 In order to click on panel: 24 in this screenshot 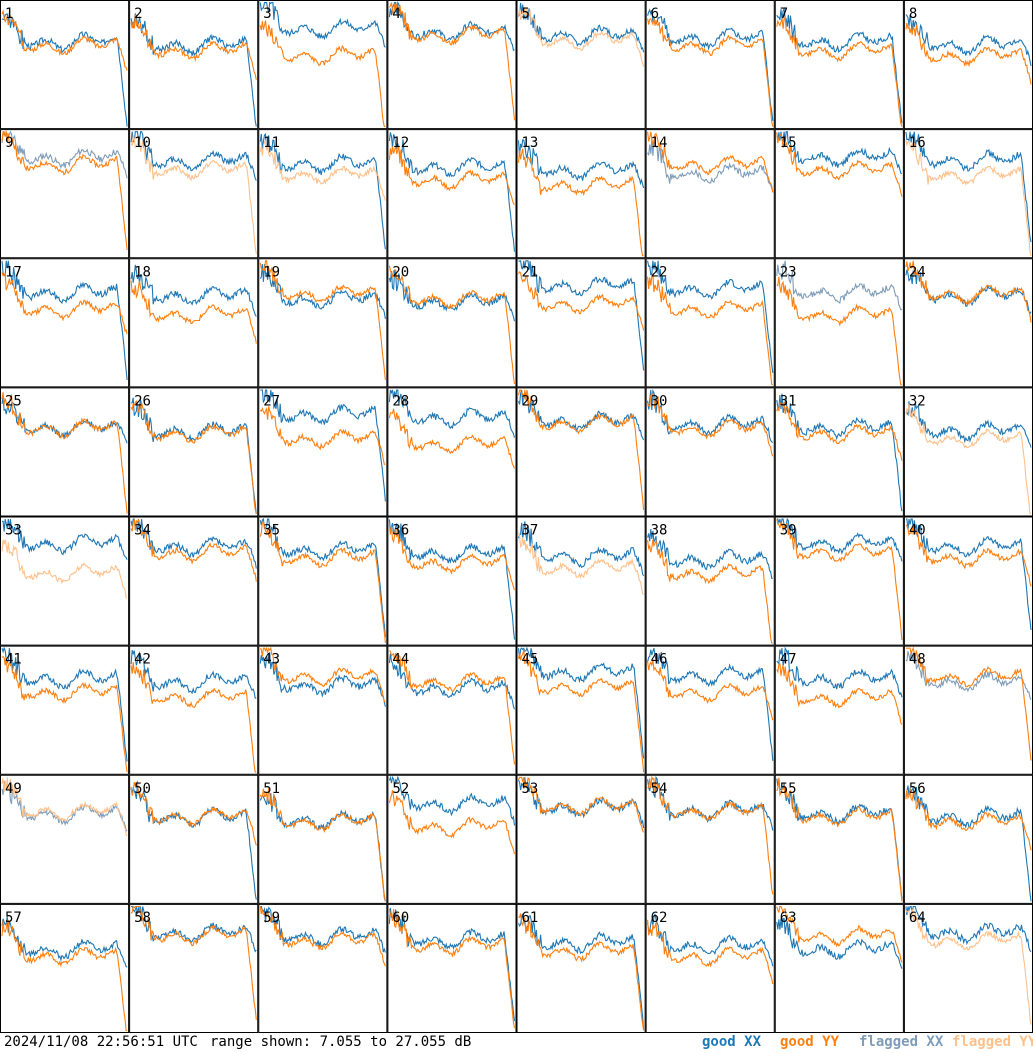, I will do `click(968, 323)`.